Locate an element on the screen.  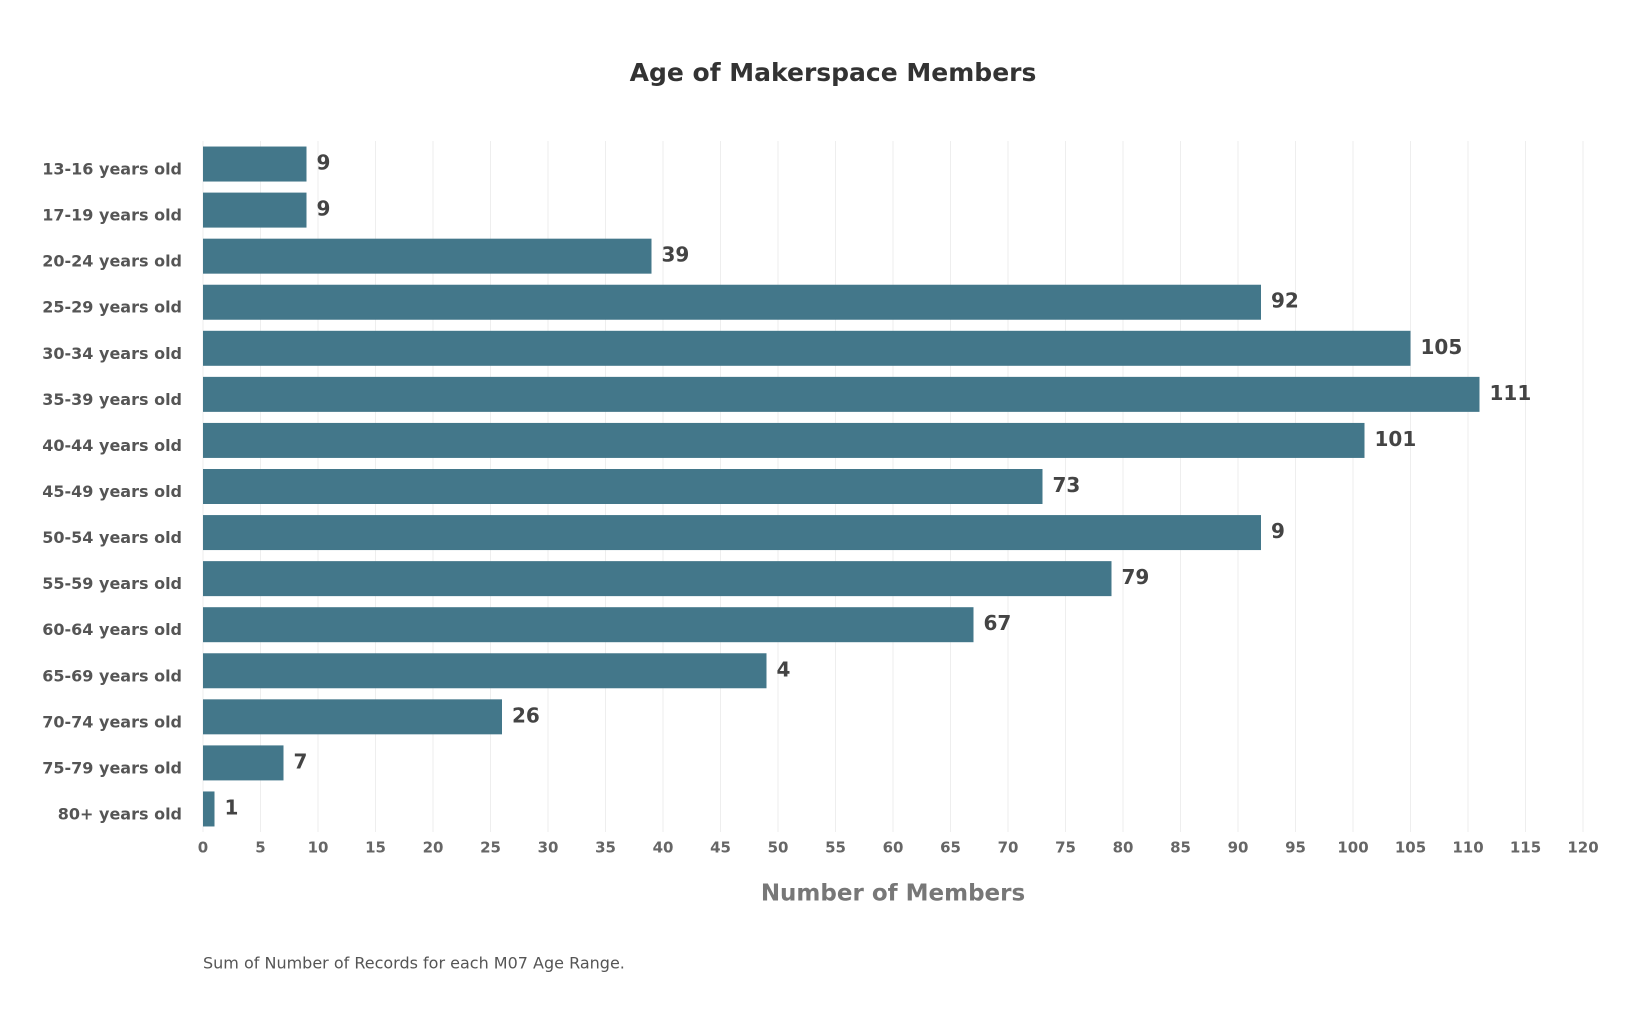
data-label: 39 is located at coordinates (676, 255).